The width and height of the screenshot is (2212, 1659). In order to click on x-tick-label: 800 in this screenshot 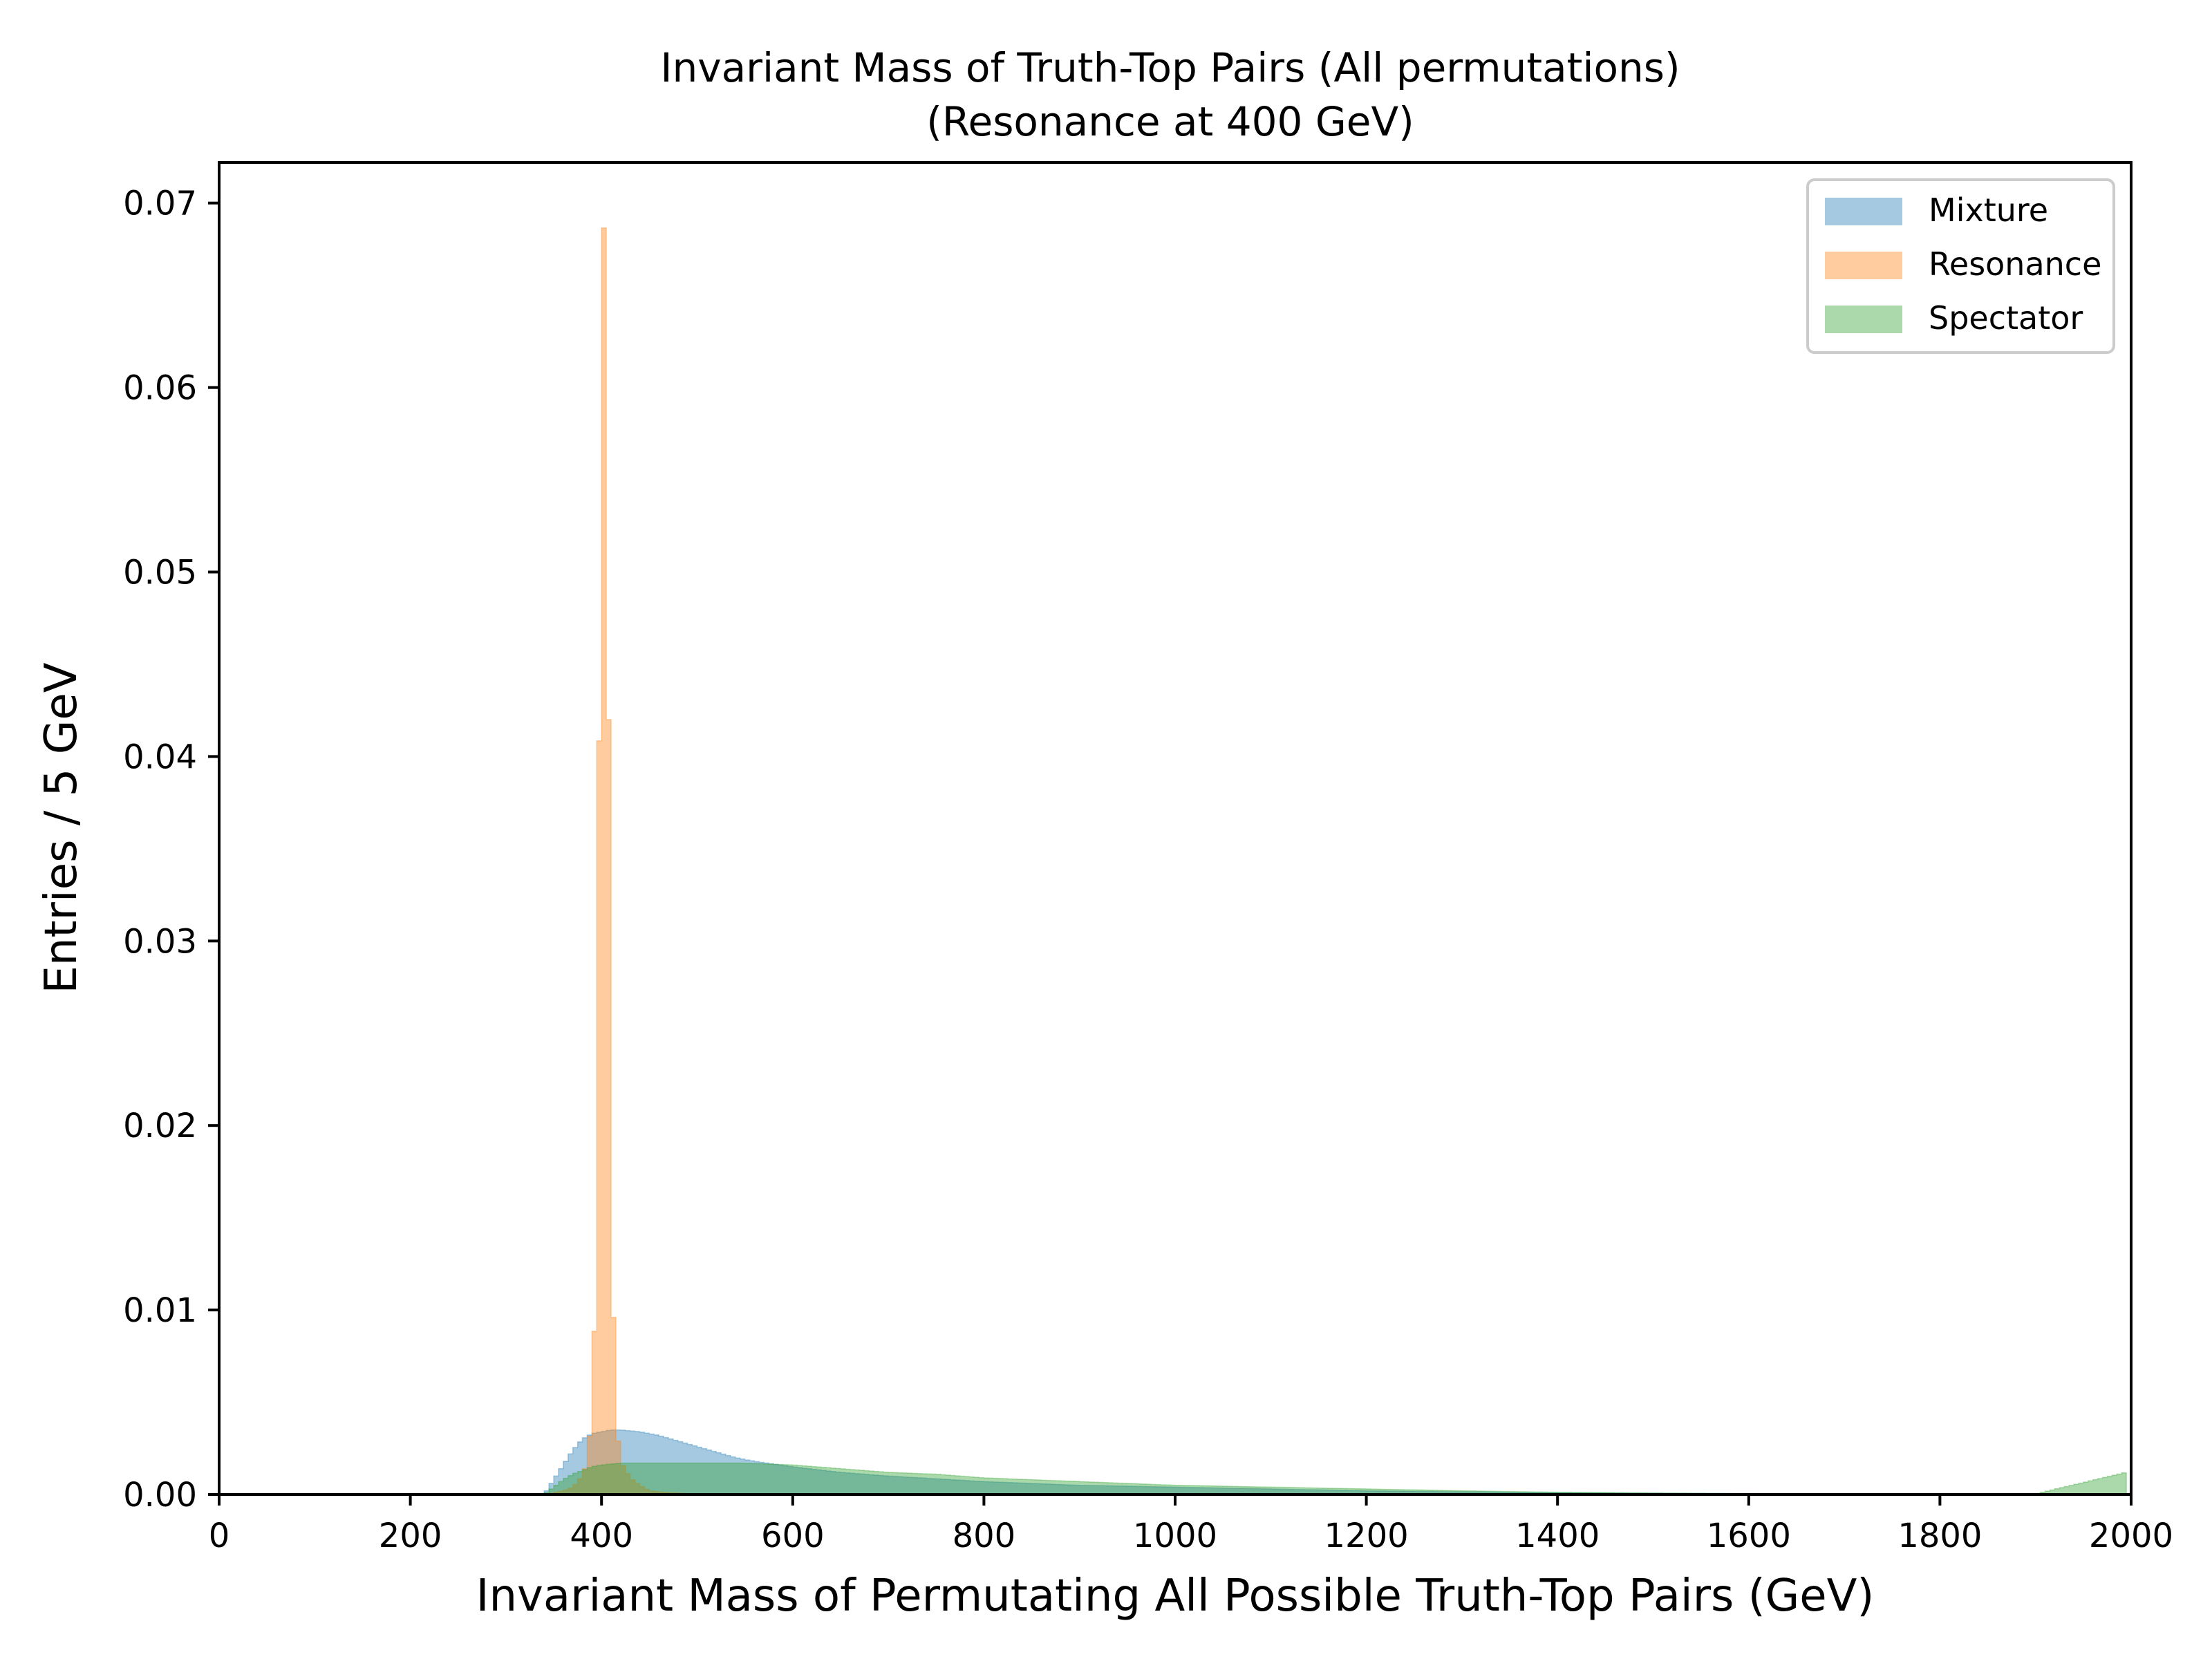, I will do `click(985, 1536)`.